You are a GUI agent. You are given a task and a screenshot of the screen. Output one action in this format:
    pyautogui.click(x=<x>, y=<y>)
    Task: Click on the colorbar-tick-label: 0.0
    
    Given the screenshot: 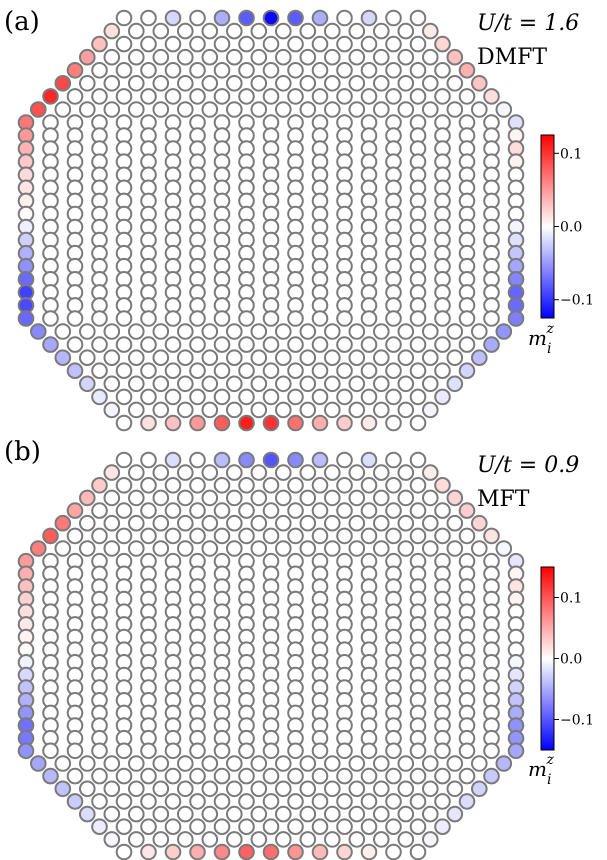 What is the action you would take?
    pyautogui.click(x=571, y=660)
    